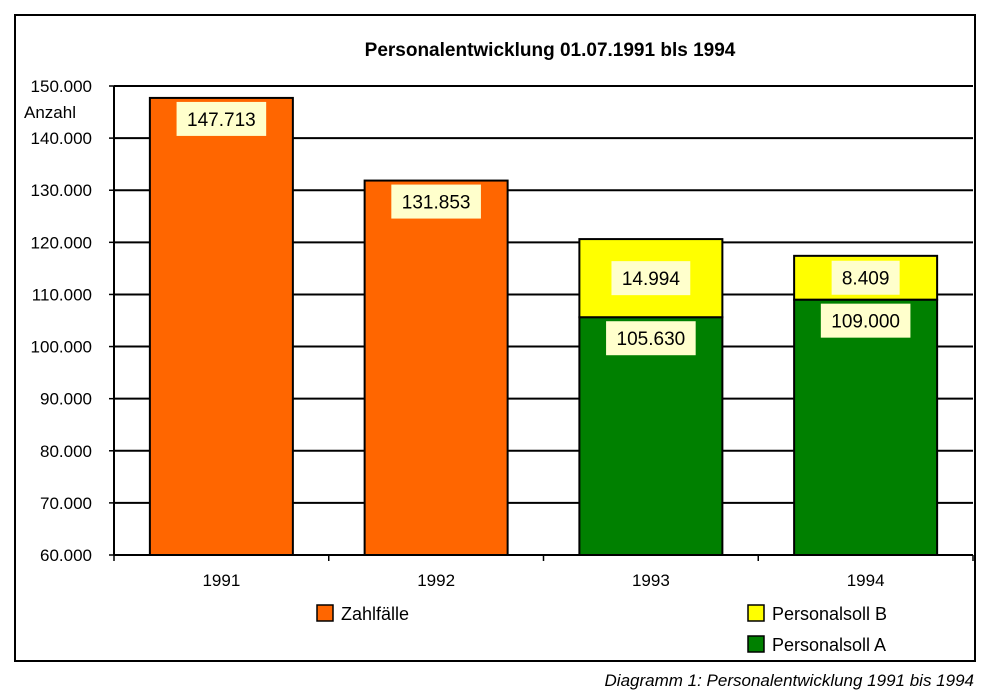  I want to click on y-tick-label: 150.000, so click(61, 86).